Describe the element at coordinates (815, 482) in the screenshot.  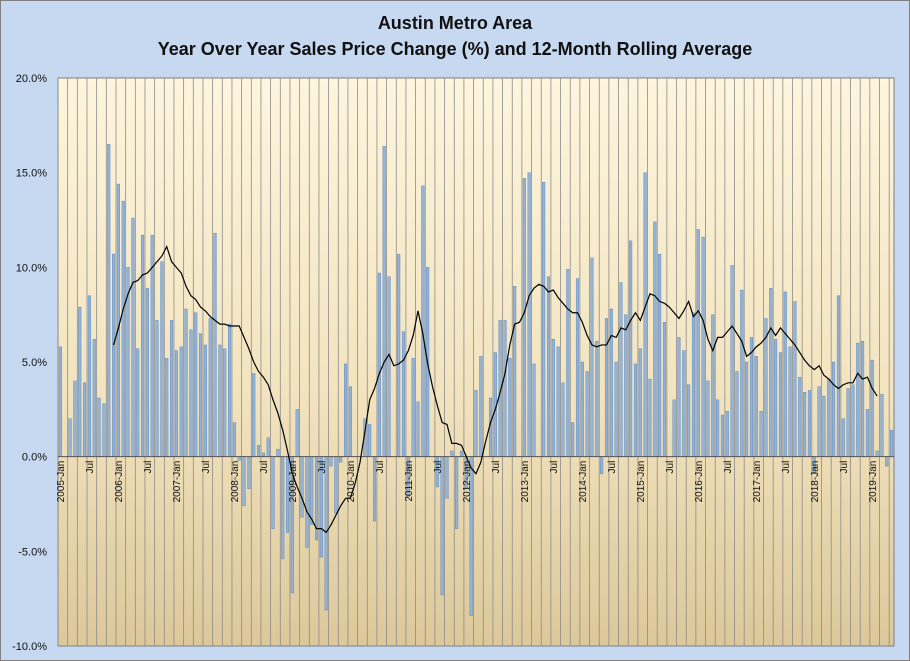
I see `x-tick-label: 2018-Jan` at that location.